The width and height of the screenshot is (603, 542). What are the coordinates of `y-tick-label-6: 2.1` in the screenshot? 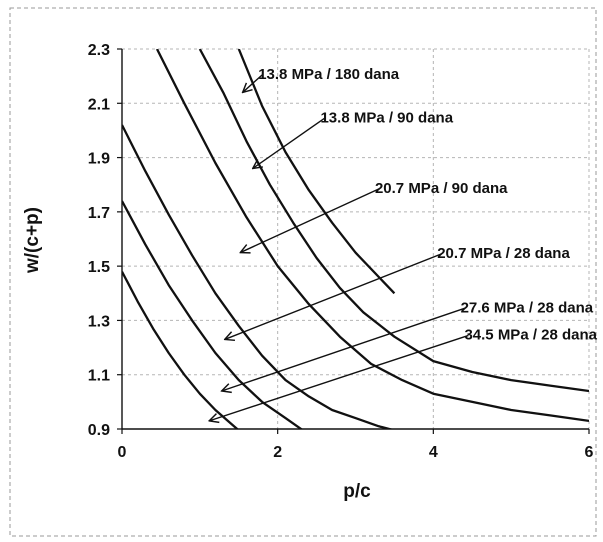 It's located at (99, 104).